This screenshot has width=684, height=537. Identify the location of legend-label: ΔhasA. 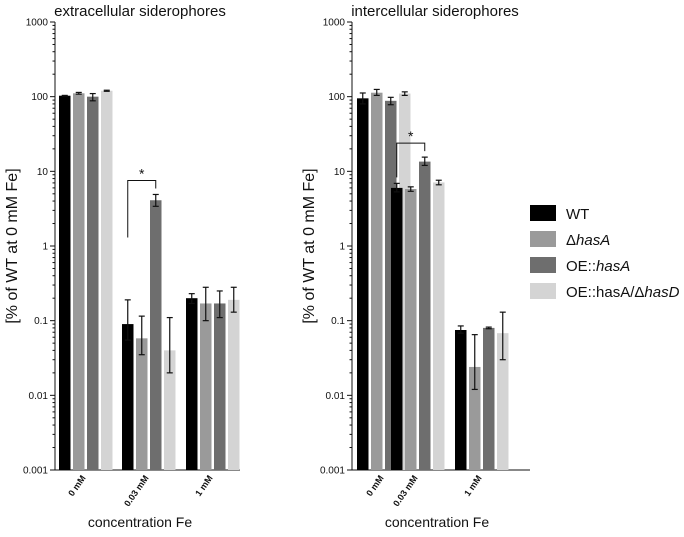
(588, 240).